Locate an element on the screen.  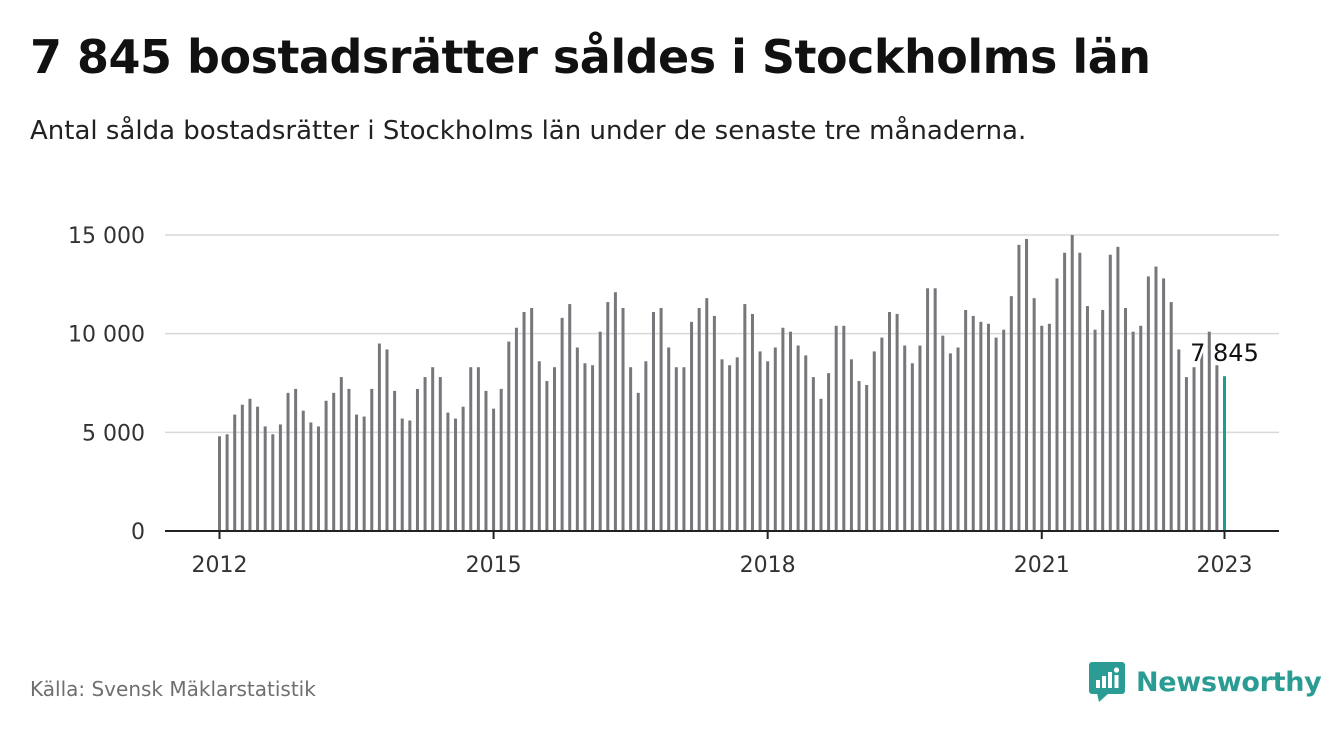
data-label: 7 845 is located at coordinates (1224, 353).